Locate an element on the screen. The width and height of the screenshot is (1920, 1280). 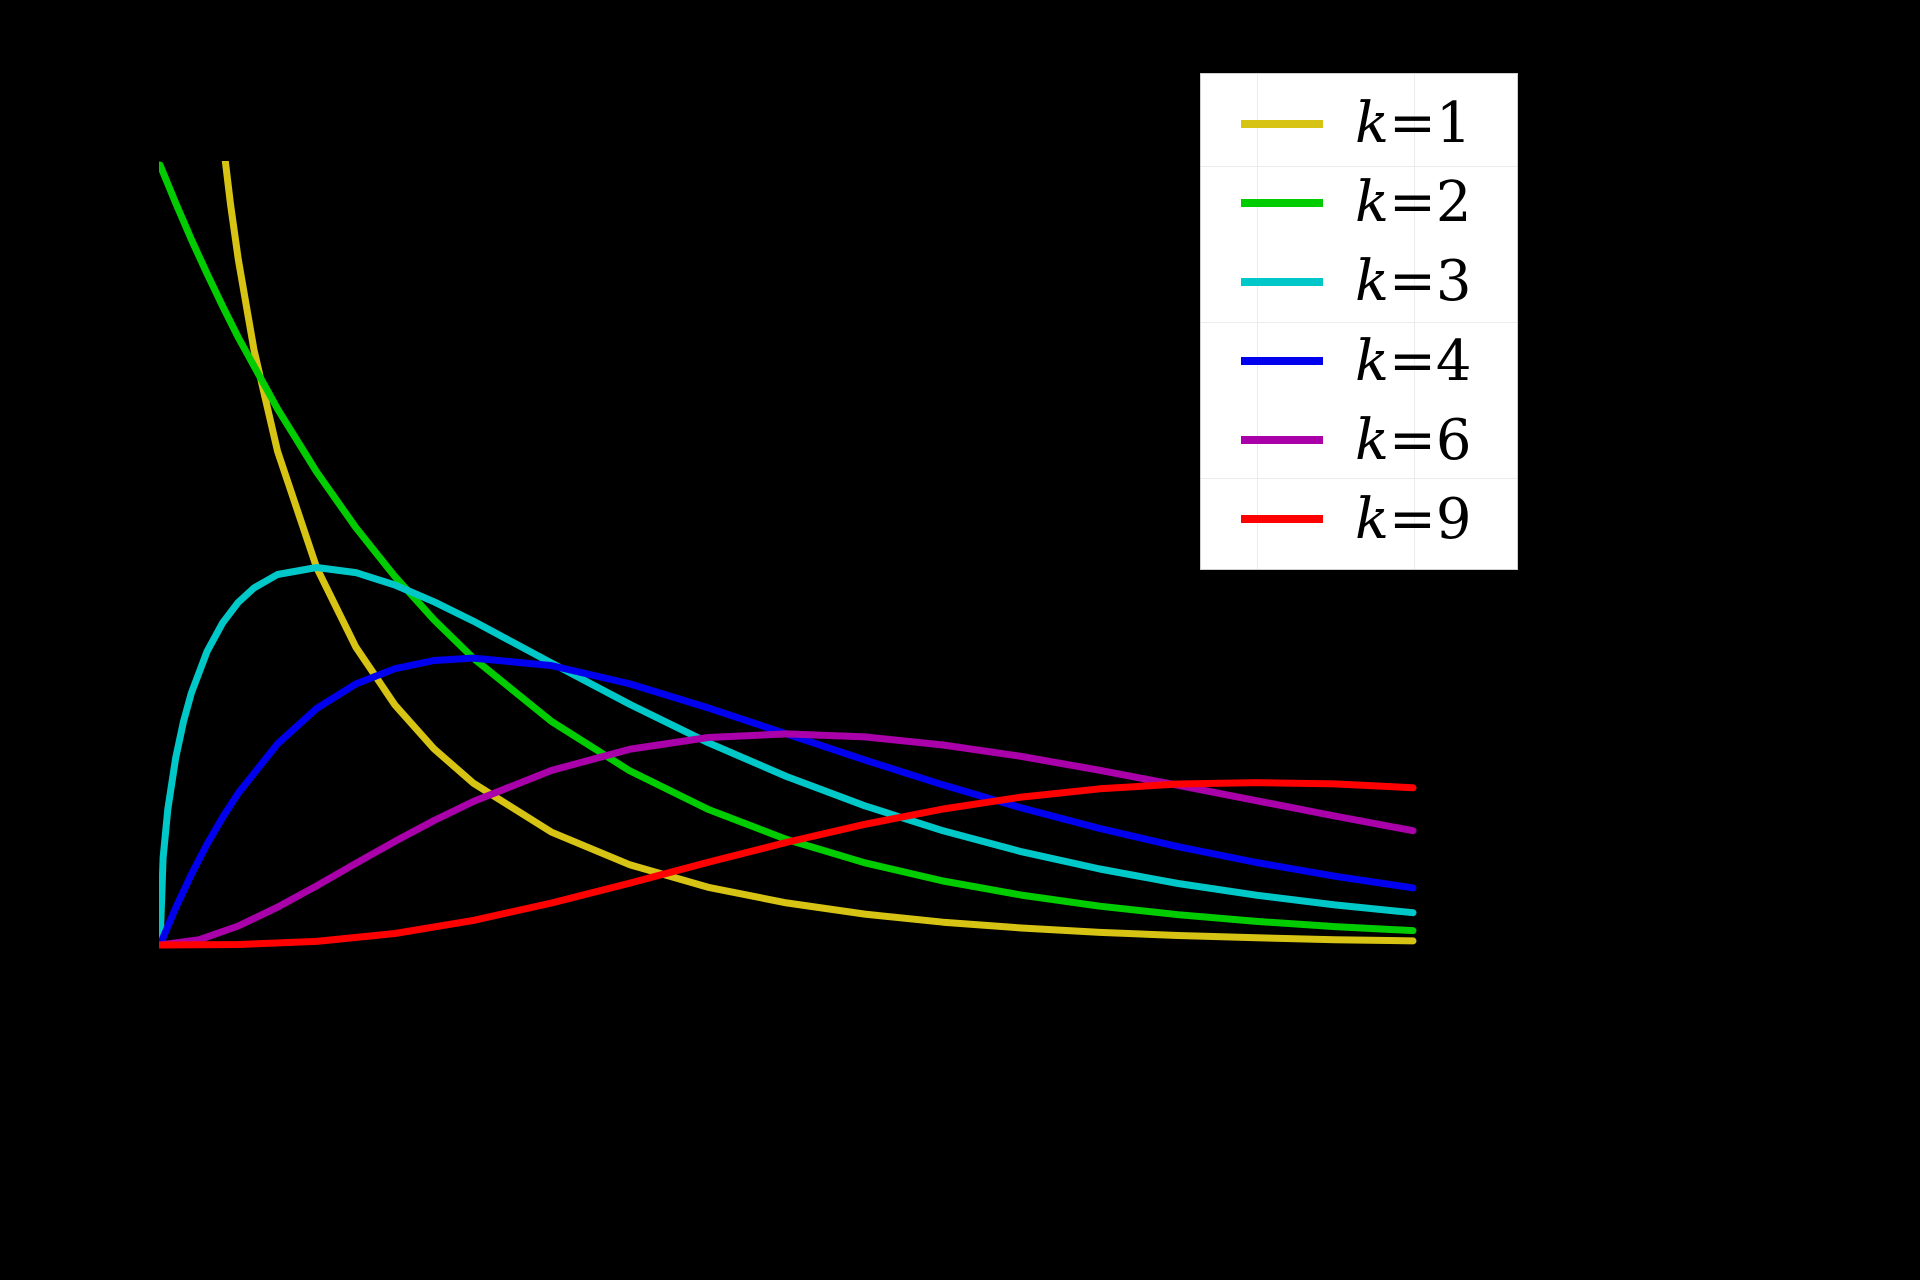
legend-label: k=2 is located at coordinates (1413, 203).